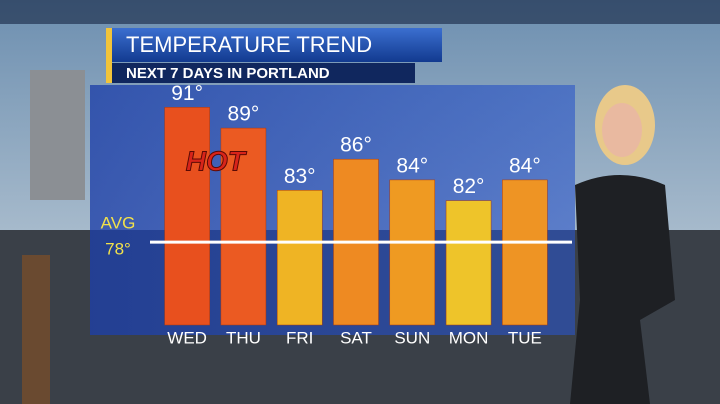  Describe the element at coordinates (356, 337) in the screenshot. I see `x-tick-label: SAT` at that location.